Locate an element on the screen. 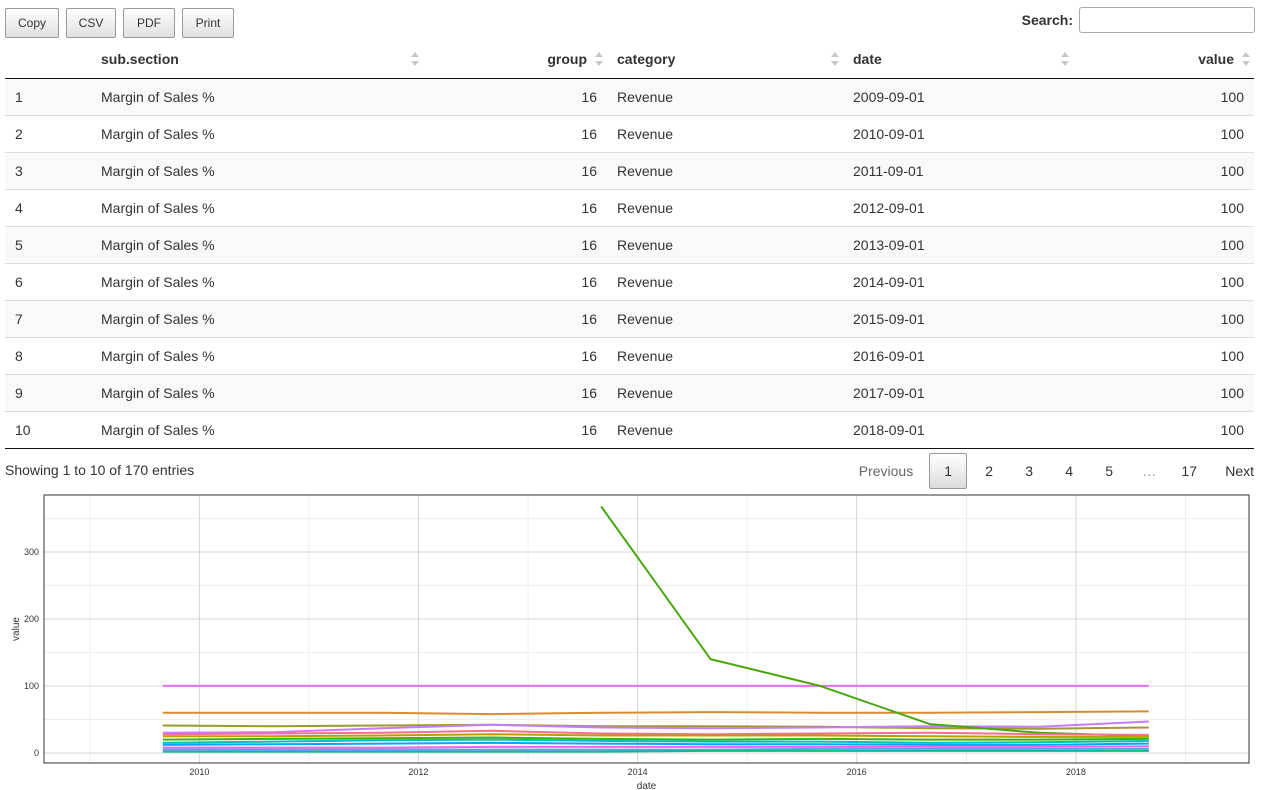 The height and width of the screenshot is (790, 1266). export-toolbar: Copy CSV PDF Print is located at coordinates (119, 23).